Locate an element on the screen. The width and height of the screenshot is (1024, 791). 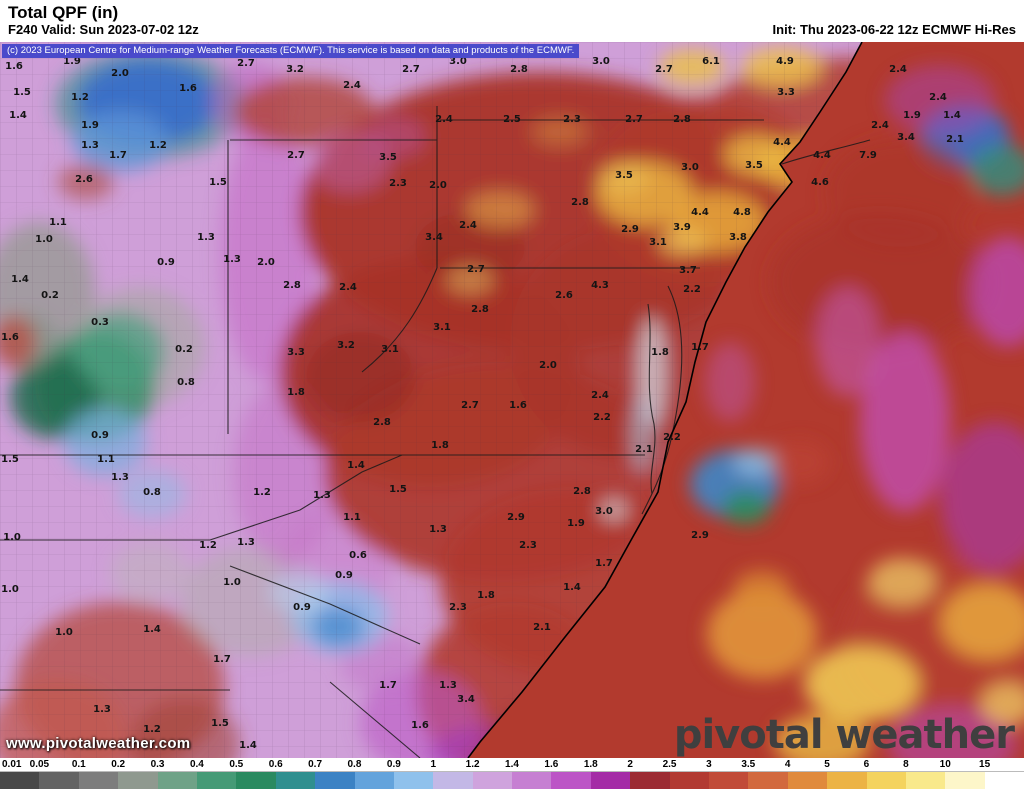
map-value-label: 6.1 is located at coordinates (711, 61).